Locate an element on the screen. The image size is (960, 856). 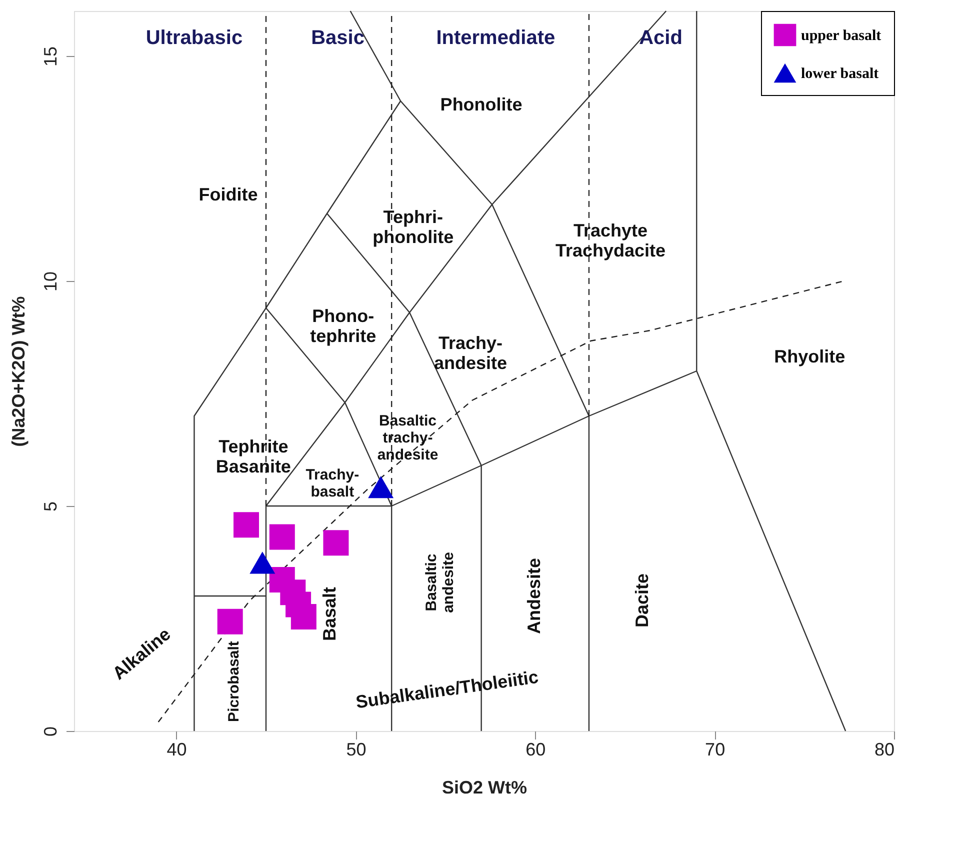
annotation: Ultrabasic is located at coordinates (194, 38).